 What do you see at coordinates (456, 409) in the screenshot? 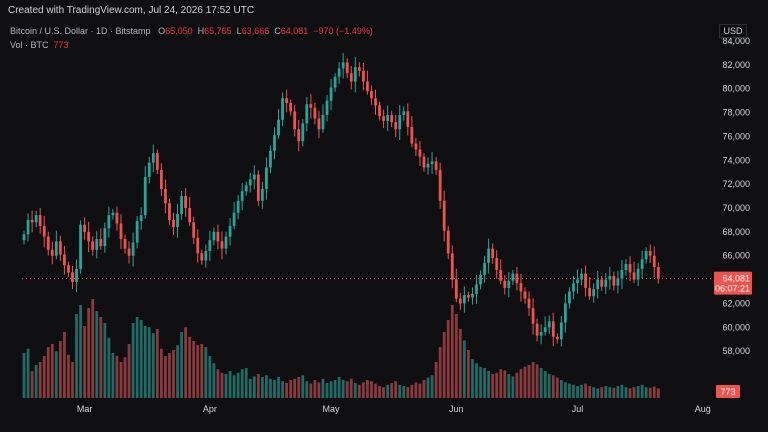
I see `time-tick-label: Jun` at bounding box center [456, 409].